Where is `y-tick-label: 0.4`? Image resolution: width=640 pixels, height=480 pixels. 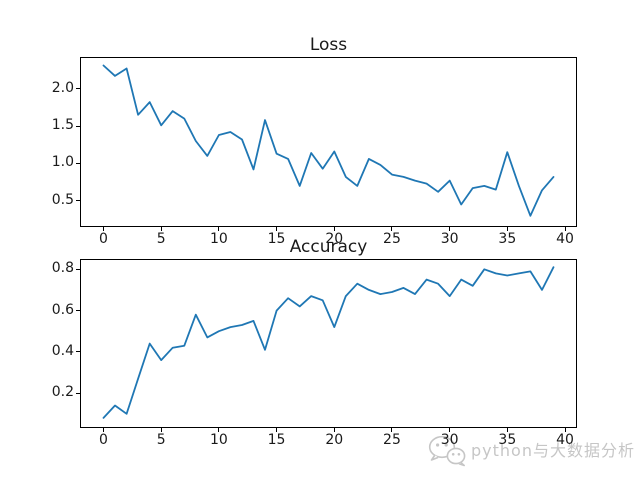 y-tick-label: 0.4 is located at coordinates (62, 350).